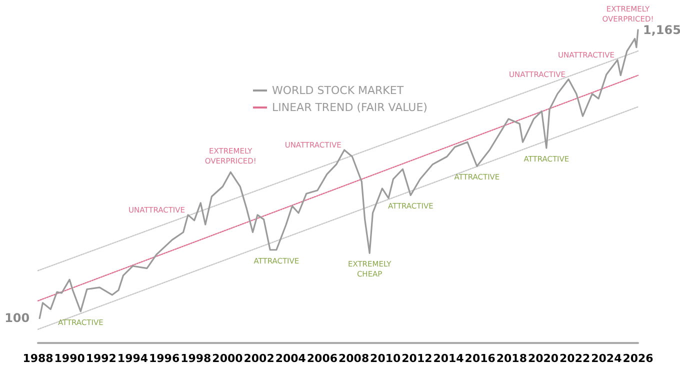 This screenshot has height=377, width=680. I want to click on x-tick-label: 1994, so click(132, 358).